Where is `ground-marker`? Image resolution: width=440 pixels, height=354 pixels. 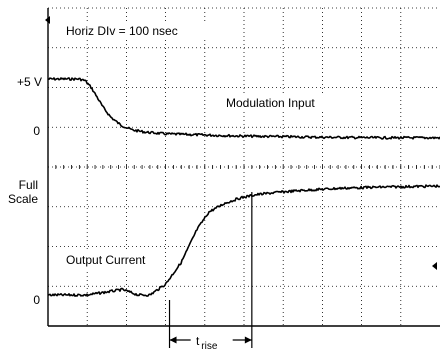
ground-marker is located at coordinates (434, 266).